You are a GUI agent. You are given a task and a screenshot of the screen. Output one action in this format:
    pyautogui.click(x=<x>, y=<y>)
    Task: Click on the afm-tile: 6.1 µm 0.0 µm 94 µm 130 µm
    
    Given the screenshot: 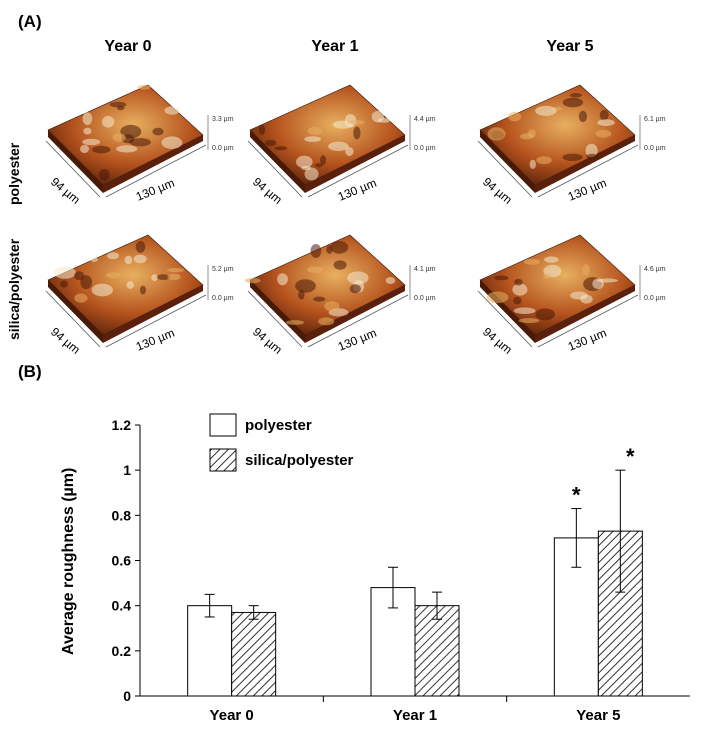 What is the action you would take?
    pyautogui.click(x=575, y=150)
    